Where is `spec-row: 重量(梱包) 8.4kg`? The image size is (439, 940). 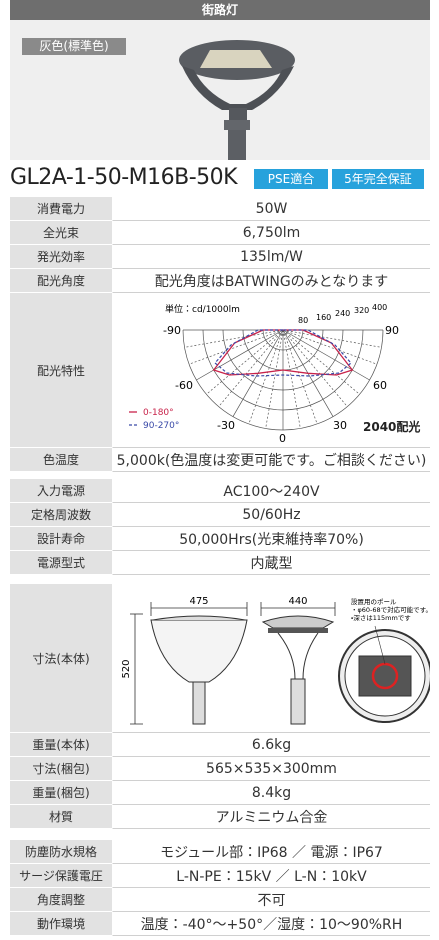 spec-row: 重量(梱包) 8.4kg is located at coordinates (220, 793).